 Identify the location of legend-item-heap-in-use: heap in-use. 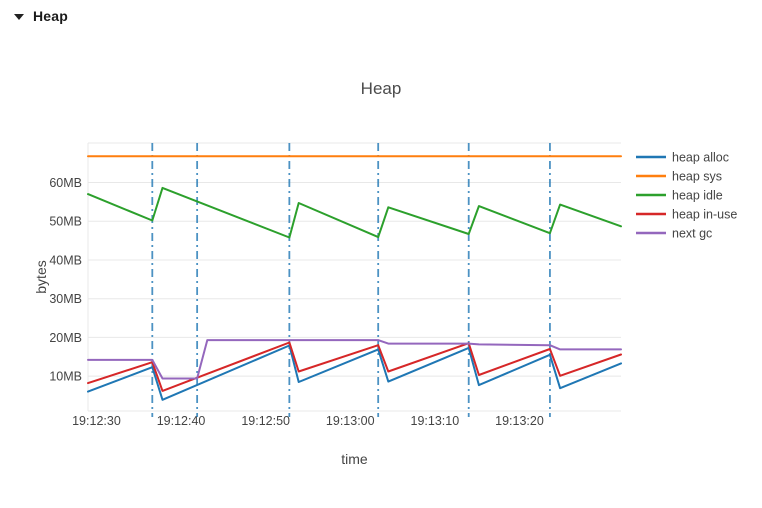
(686, 215).